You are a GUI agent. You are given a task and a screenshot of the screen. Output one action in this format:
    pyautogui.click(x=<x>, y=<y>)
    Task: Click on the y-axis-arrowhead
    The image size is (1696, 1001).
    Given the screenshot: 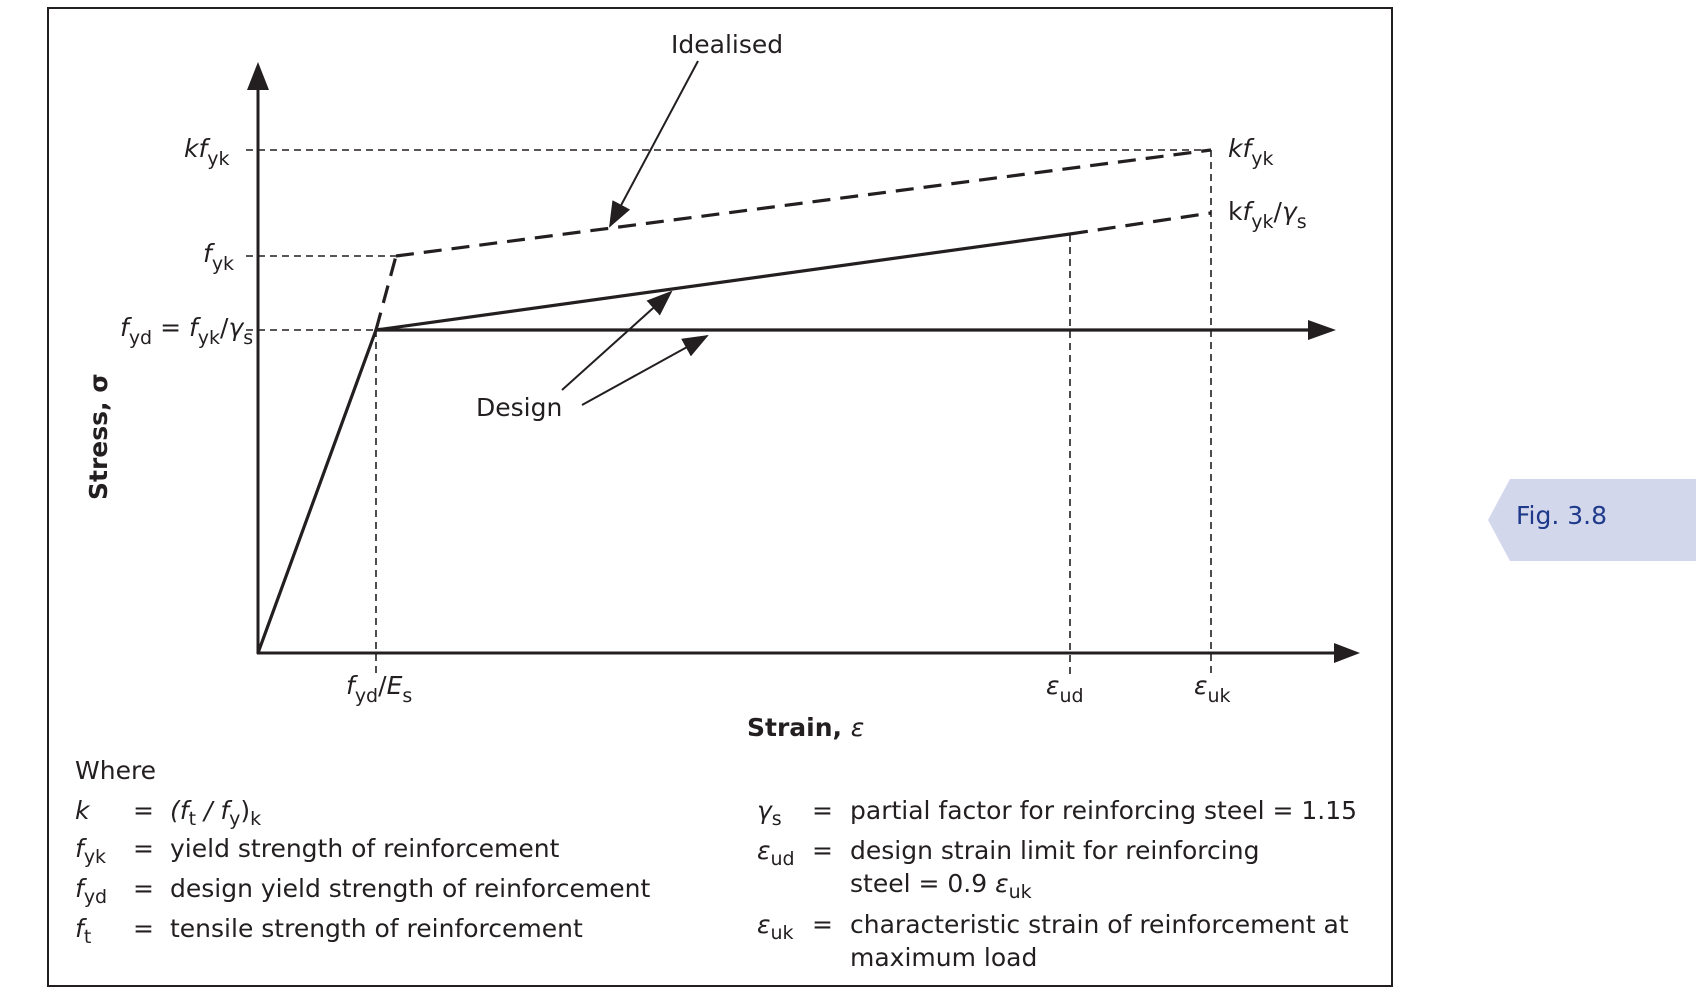 What is the action you would take?
    pyautogui.click(x=258, y=76)
    